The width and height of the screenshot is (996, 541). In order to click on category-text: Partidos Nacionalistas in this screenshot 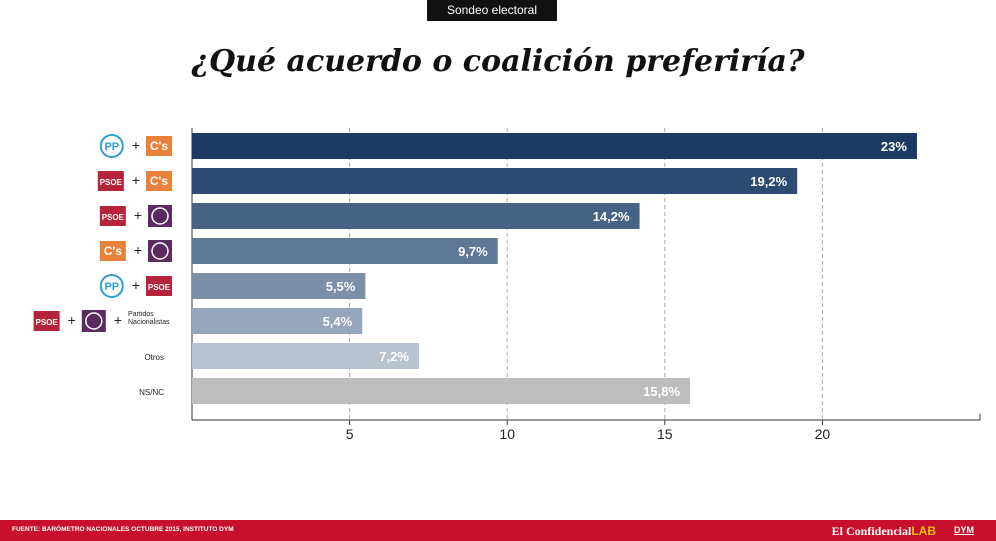, I will do `click(149, 318)`.